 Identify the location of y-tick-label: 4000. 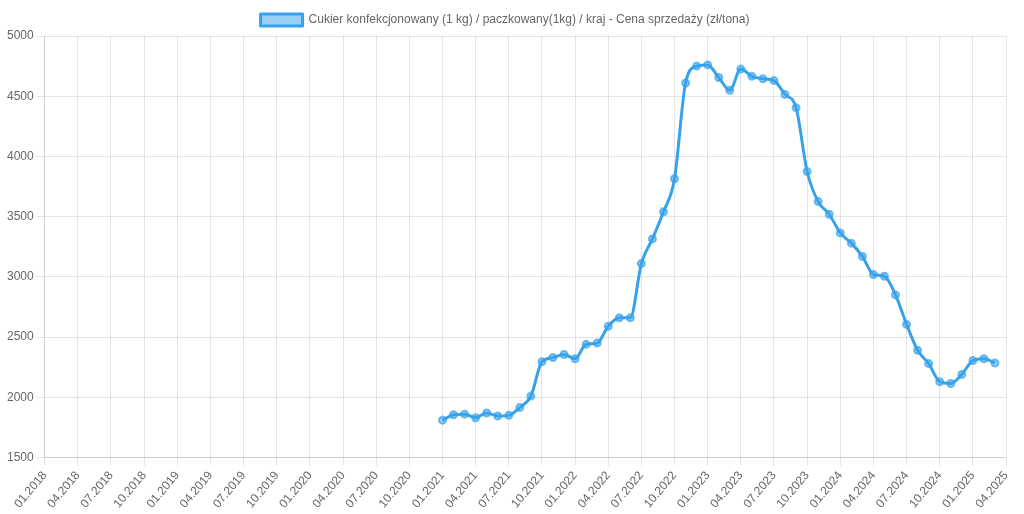
(20, 155).